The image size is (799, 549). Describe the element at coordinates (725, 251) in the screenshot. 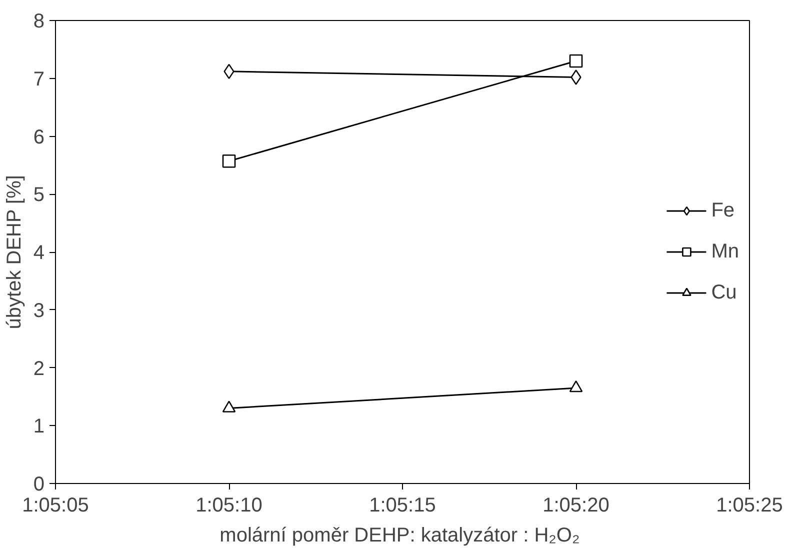

I see `legend-label: Mn` at that location.